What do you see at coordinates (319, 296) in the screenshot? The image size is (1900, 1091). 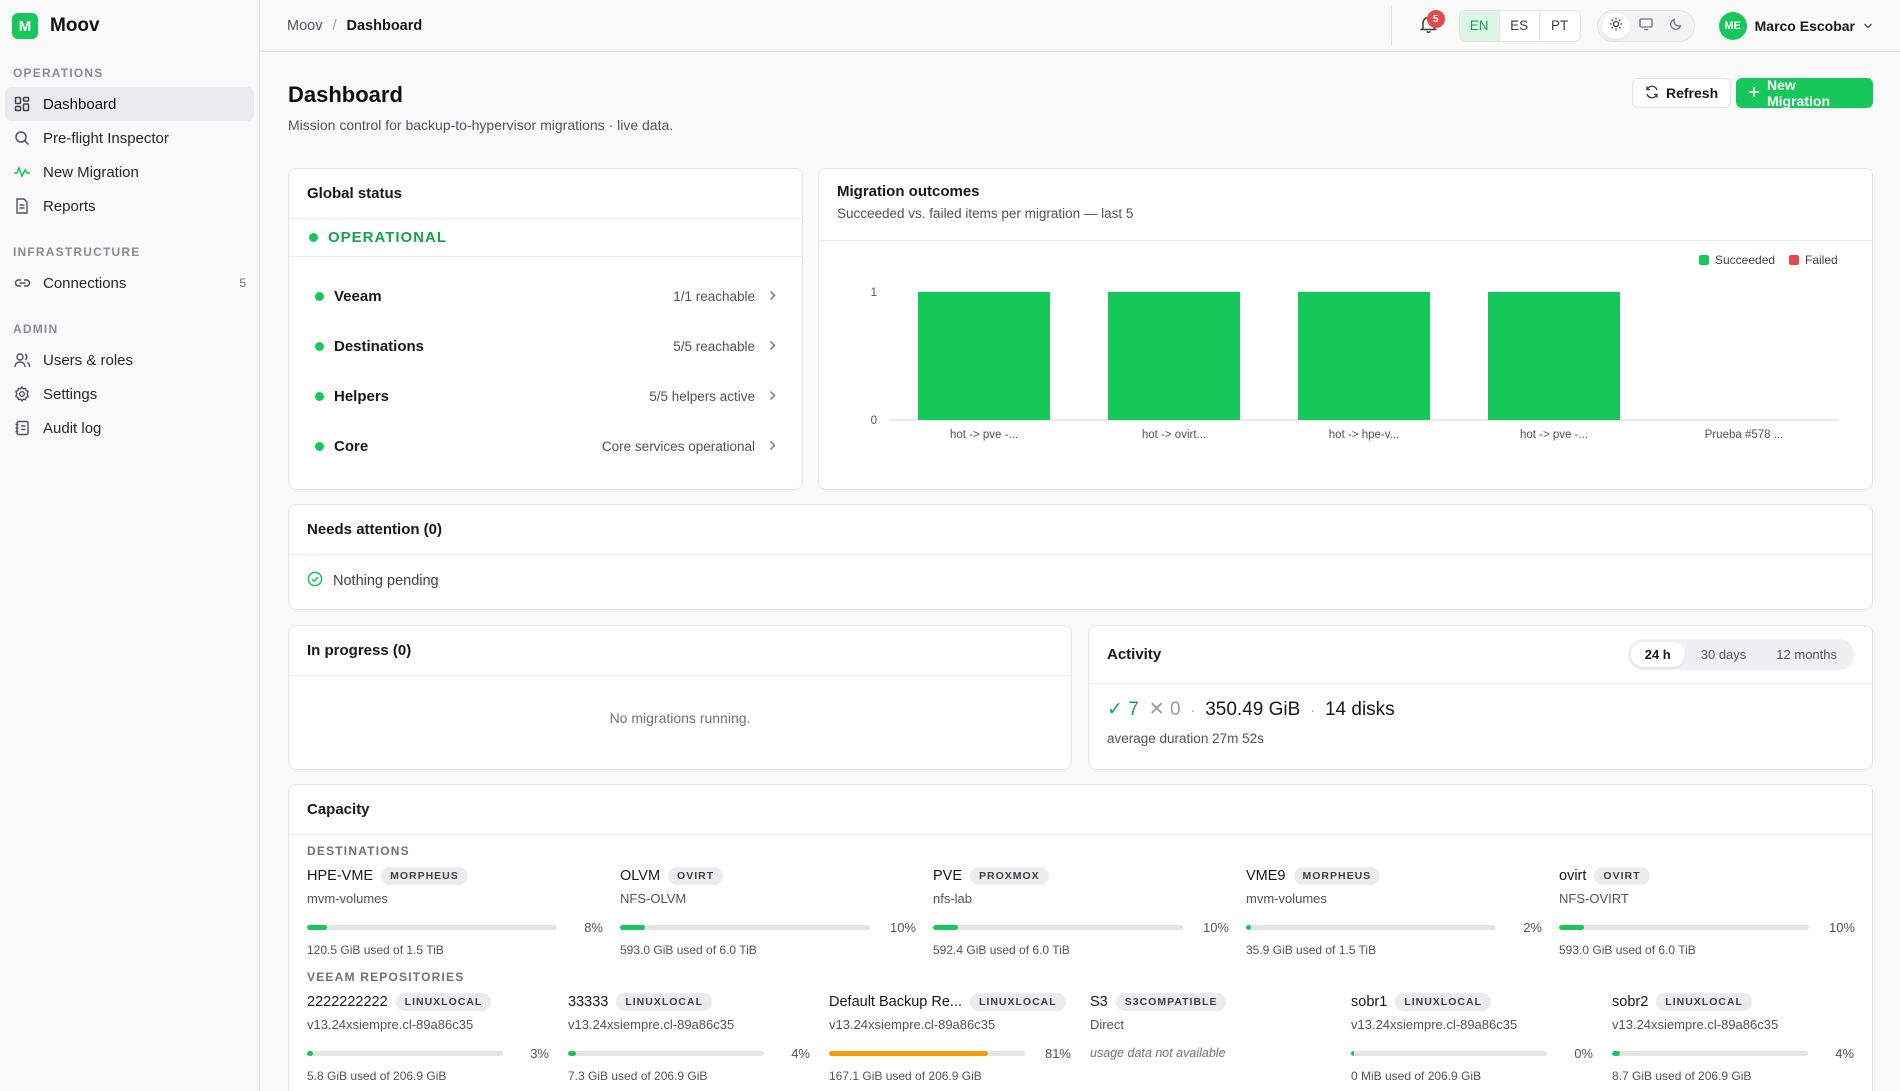 I see `status-dot` at bounding box center [319, 296].